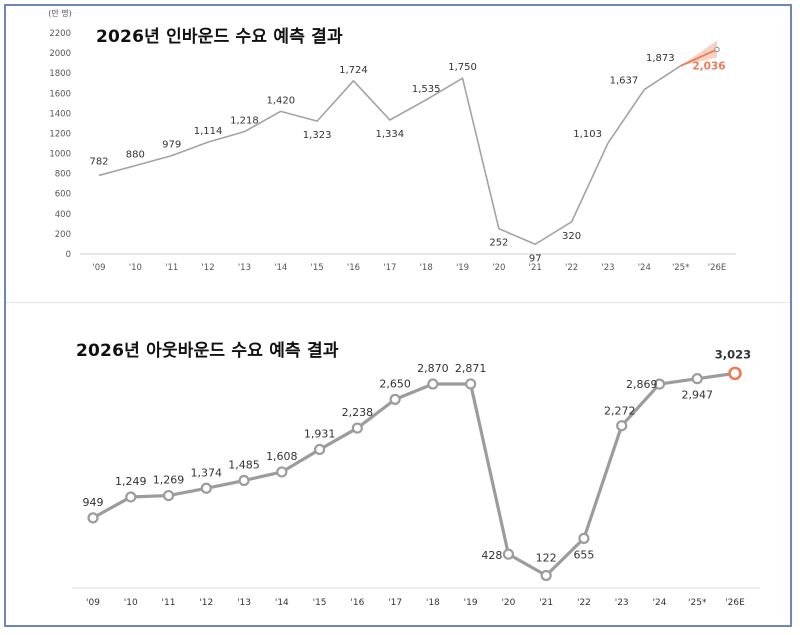 Image resolution: width=800 pixels, height=635 pixels. I want to click on outbound-x-tick-label: '11, so click(169, 603).